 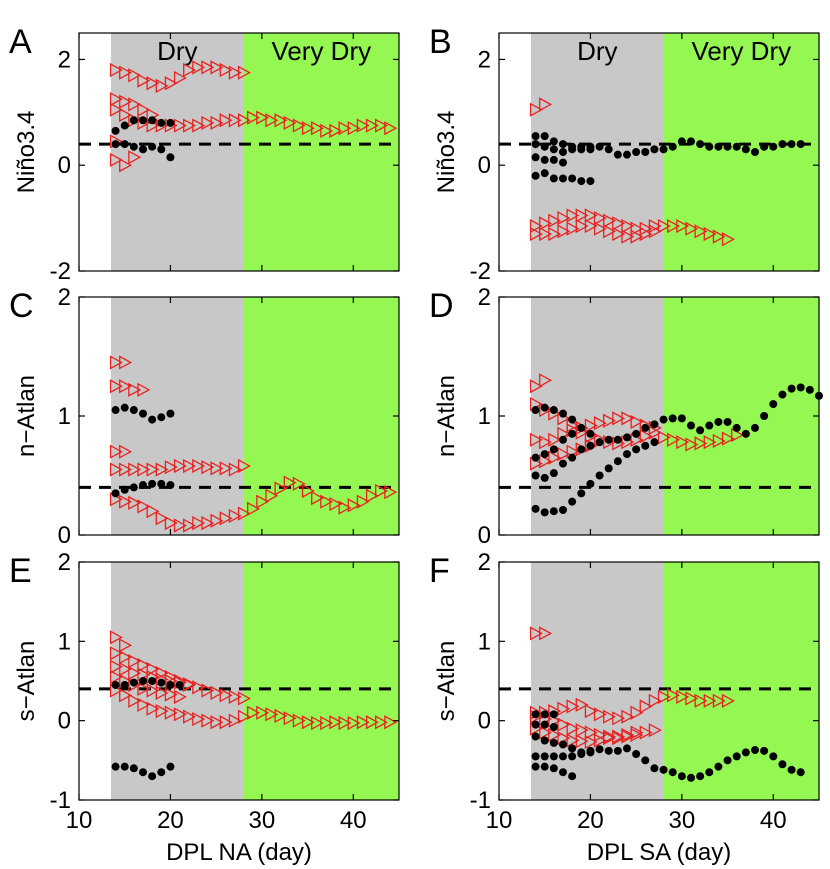 I want to click on x-tick-label: 40, so click(x=353, y=820).